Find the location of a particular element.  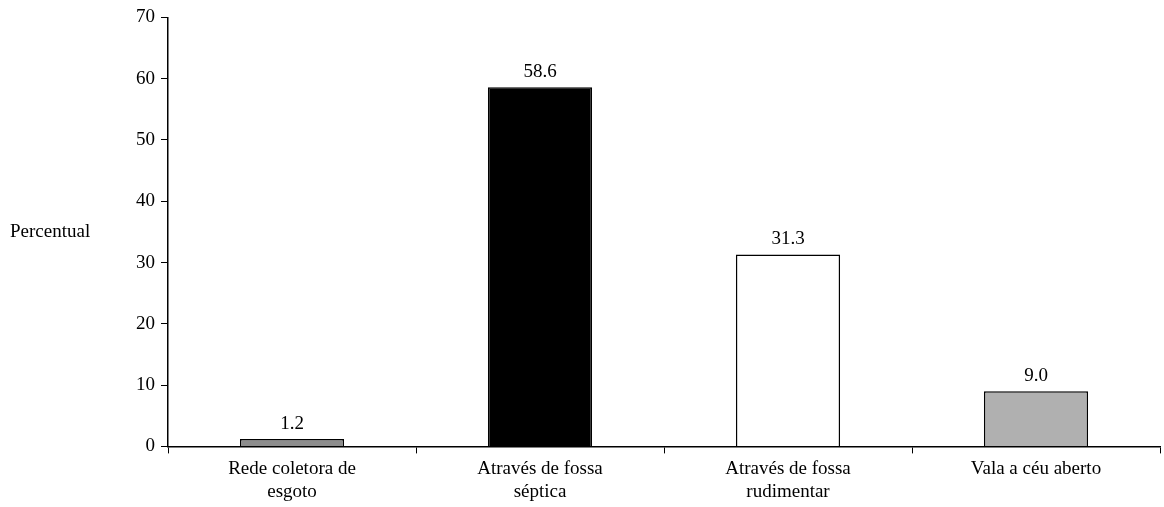

data-label: 58.6 is located at coordinates (540, 70).